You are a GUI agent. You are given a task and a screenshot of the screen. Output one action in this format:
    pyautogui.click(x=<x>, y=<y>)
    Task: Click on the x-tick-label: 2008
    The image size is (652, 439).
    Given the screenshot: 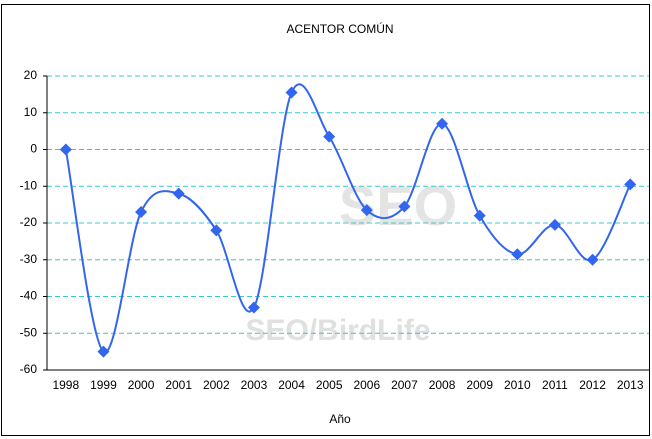 What is the action you would take?
    pyautogui.click(x=442, y=385)
    